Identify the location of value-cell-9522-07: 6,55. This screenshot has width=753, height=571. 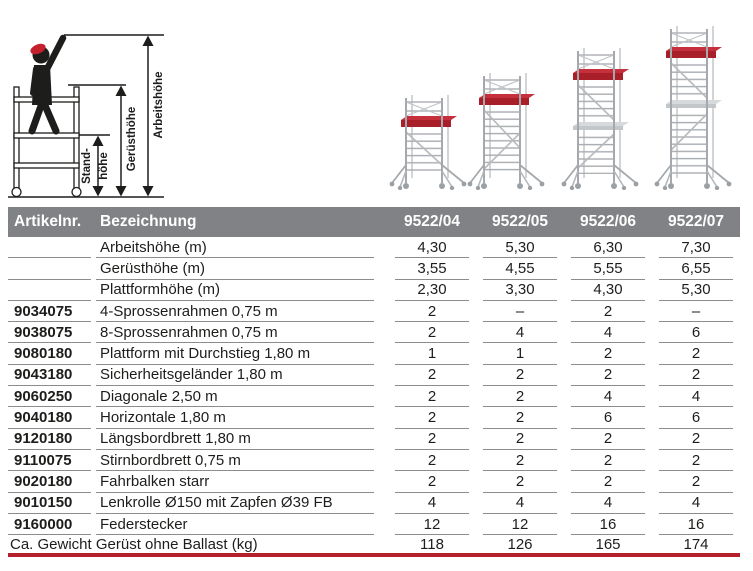
(696, 269).